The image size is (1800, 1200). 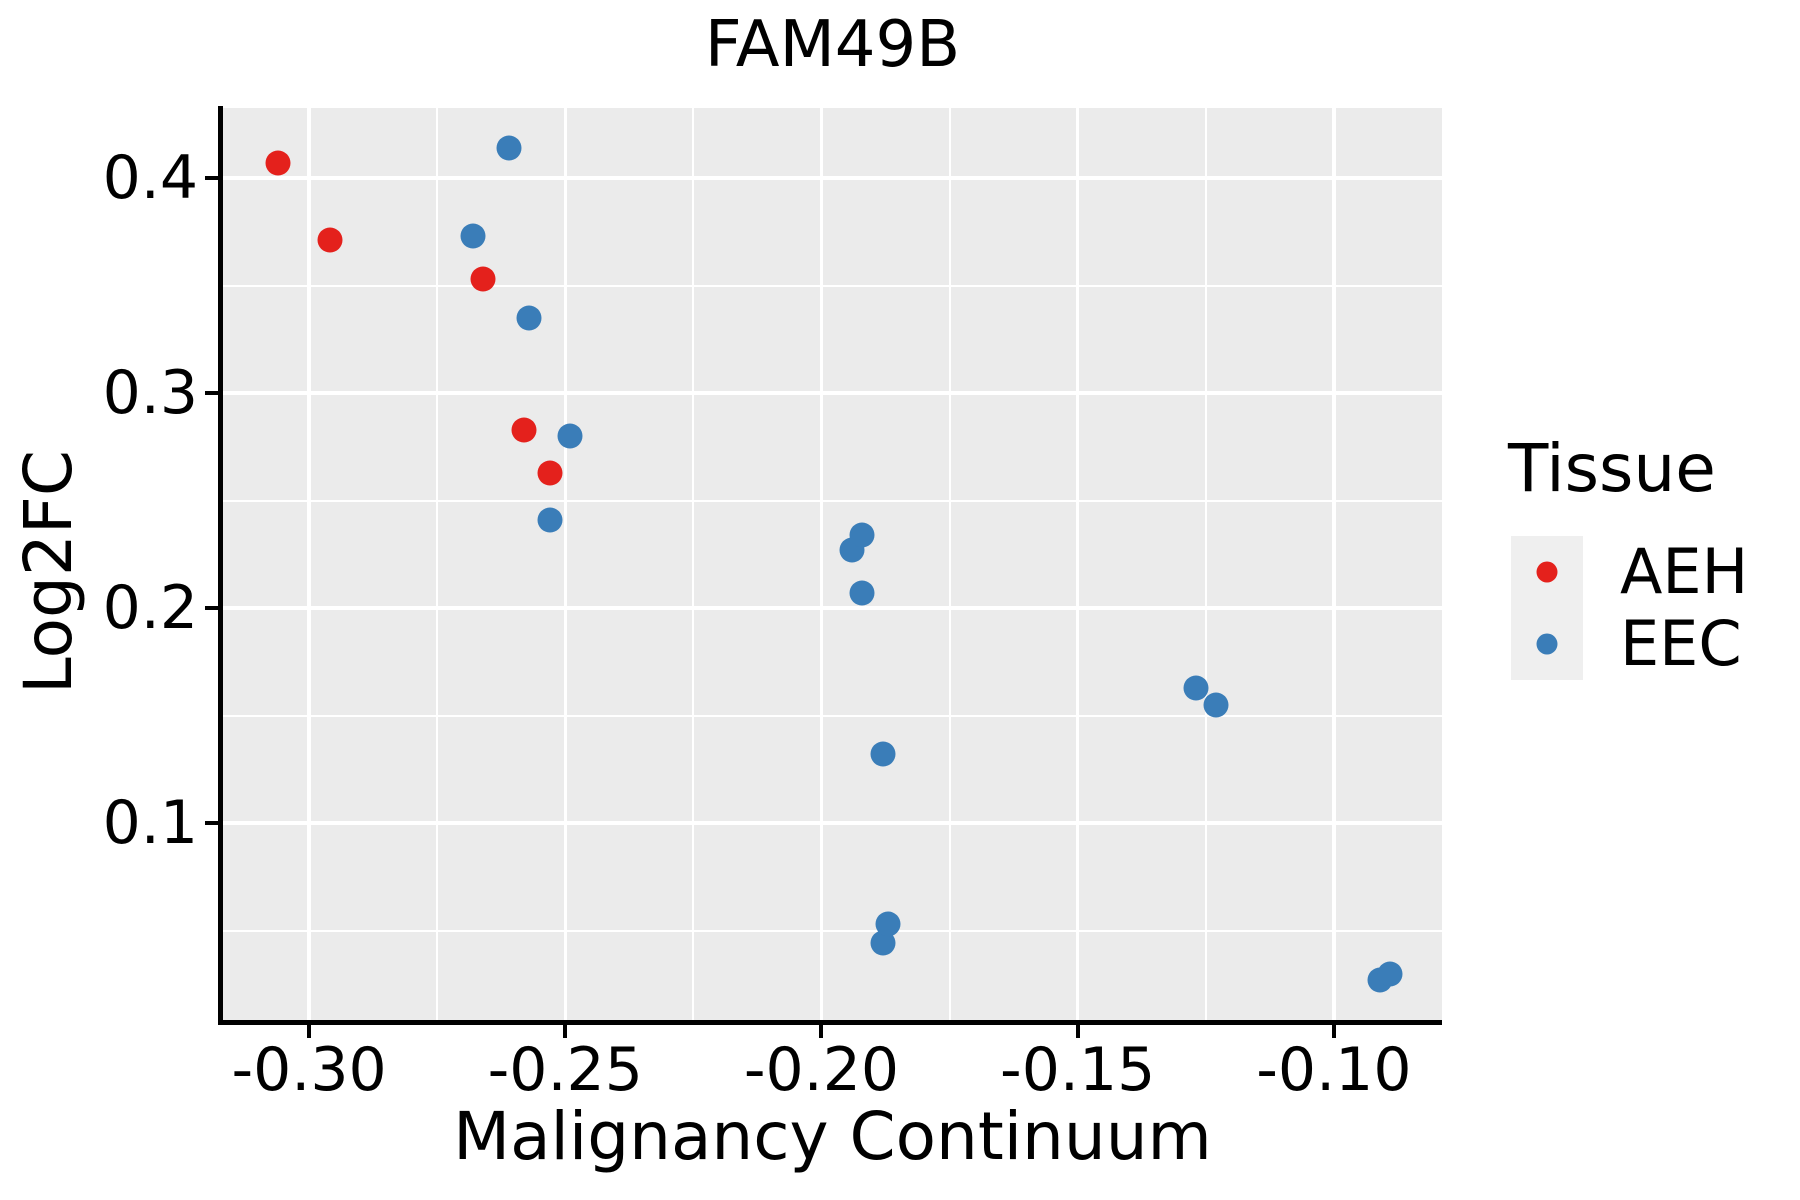 What do you see at coordinates (1334, 1070) in the screenshot?
I see `x-tick-label: -0.10` at bounding box center [1334, 1070].